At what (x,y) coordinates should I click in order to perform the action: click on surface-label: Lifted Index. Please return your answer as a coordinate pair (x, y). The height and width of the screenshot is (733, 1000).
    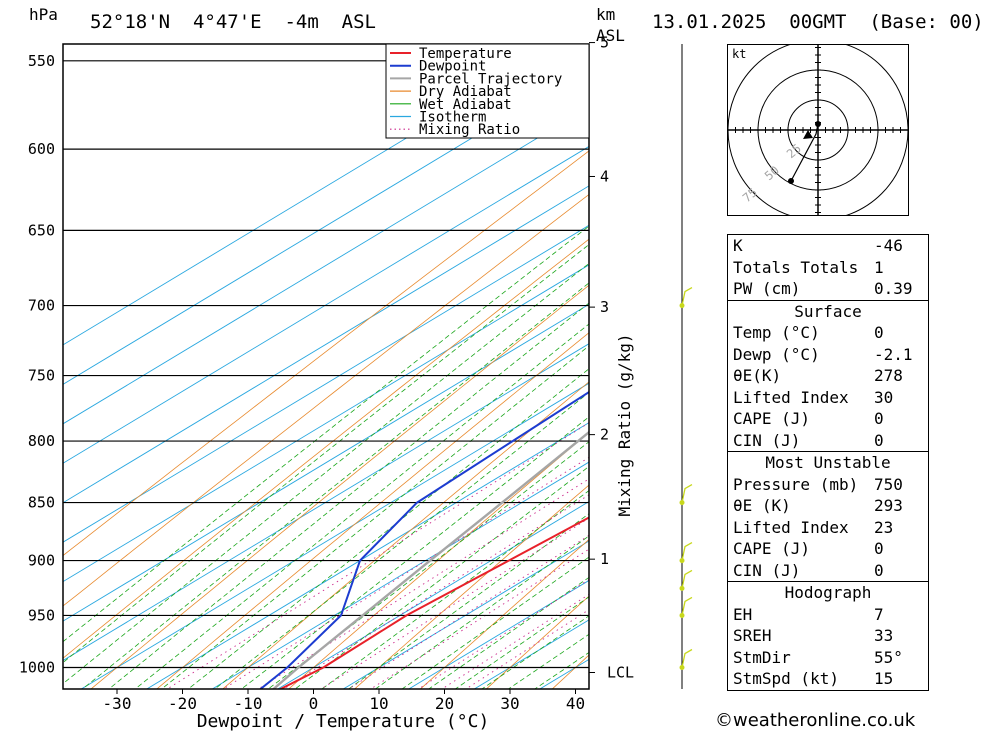
    Looking at the image, I should click on (791, 397).